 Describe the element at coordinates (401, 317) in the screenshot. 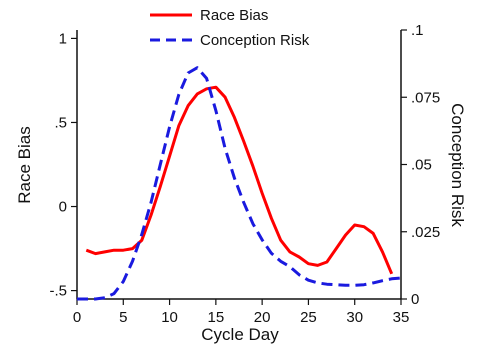

I see `x-tick-label: 35` at that location.